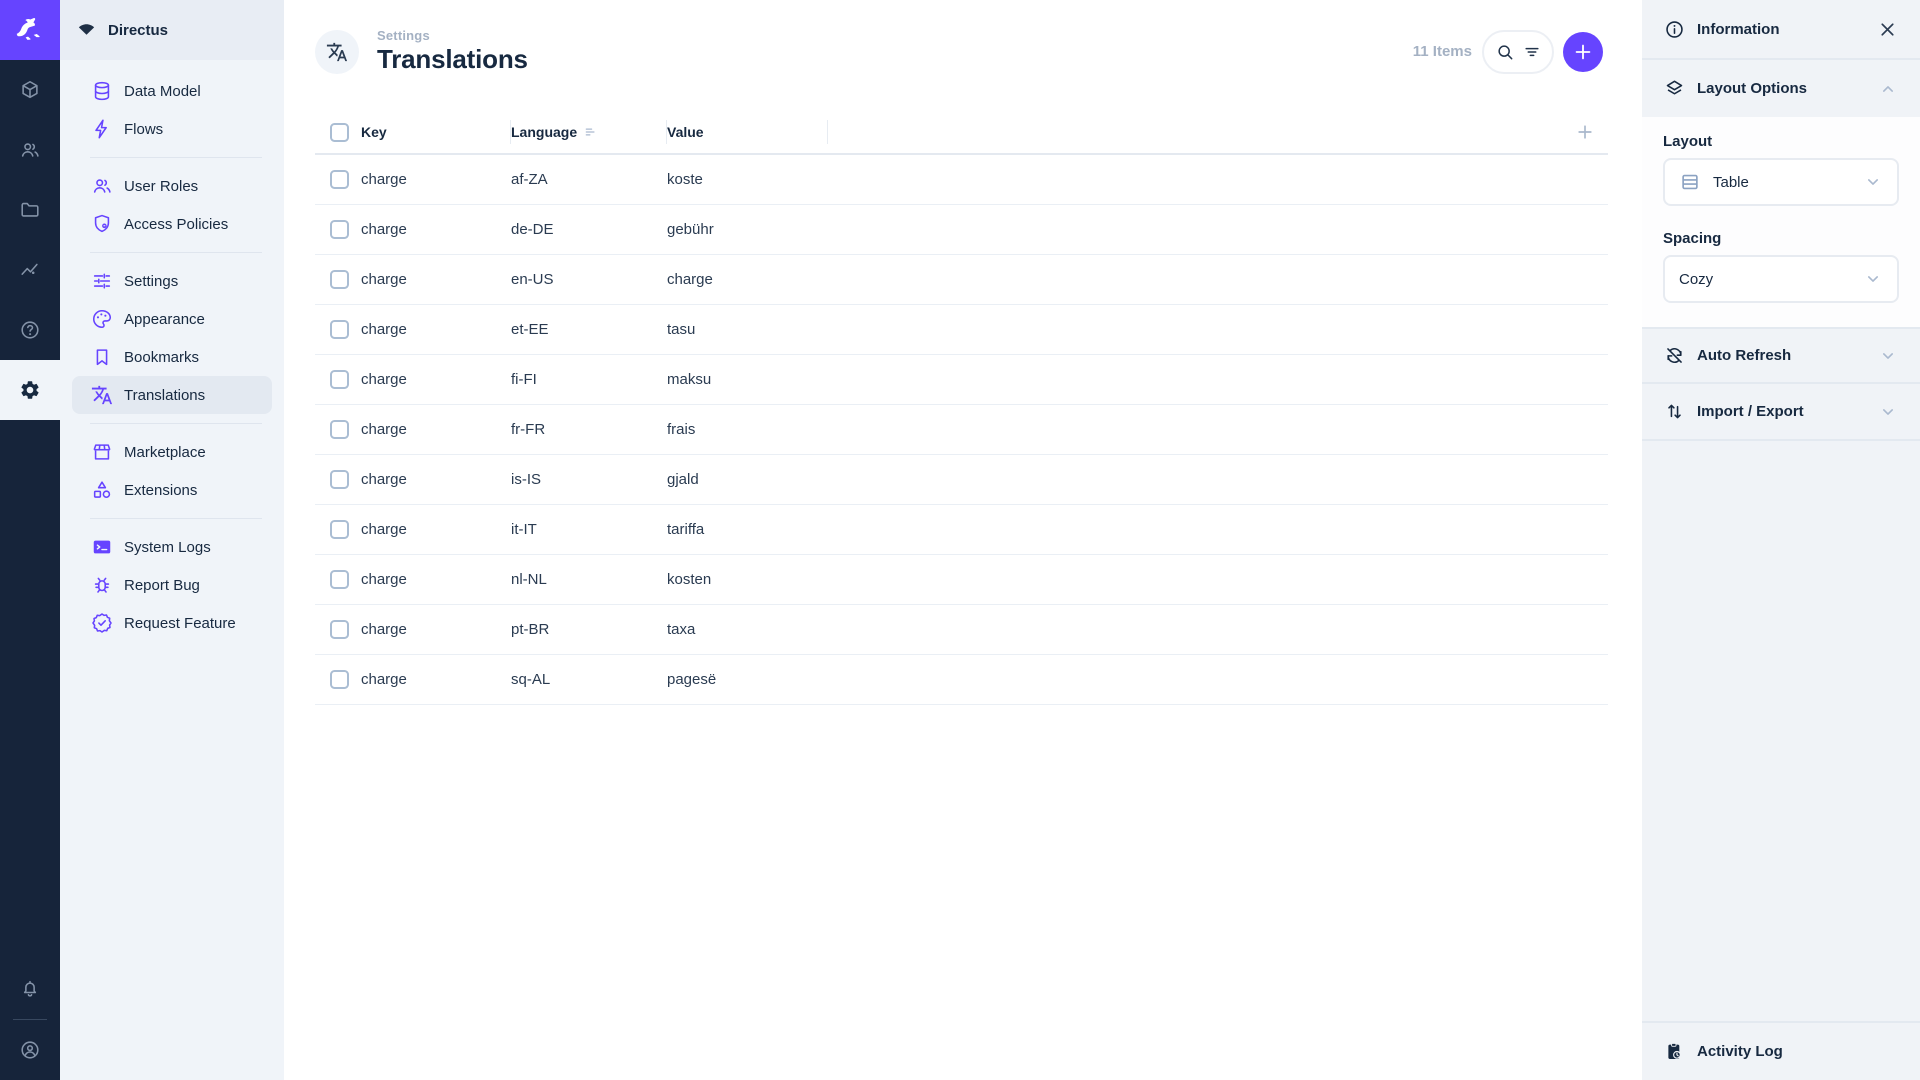  Describe the element at coordinates (172, 357) in the screenshot. I see `nav-item-bookmarks: Bookmarks` at that location.